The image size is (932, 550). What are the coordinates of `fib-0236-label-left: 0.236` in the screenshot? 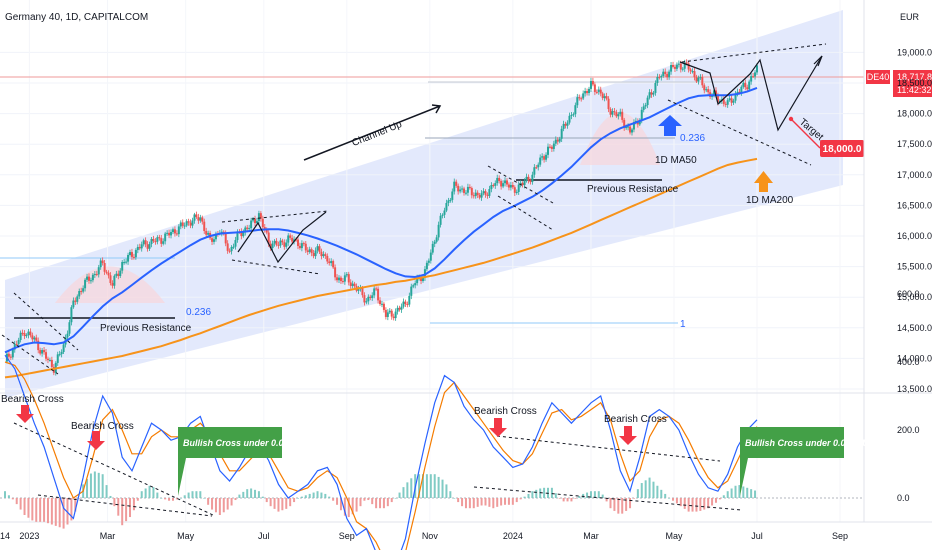 It's located at (198, 312).